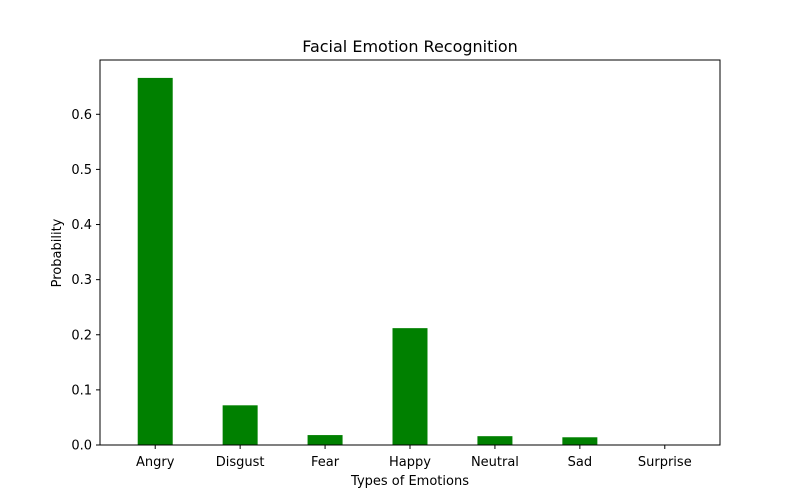  I want to click on x-axis-ticks: Angry Disgust Fear Happy Neutral Sad Surprise, so click(414, 457).